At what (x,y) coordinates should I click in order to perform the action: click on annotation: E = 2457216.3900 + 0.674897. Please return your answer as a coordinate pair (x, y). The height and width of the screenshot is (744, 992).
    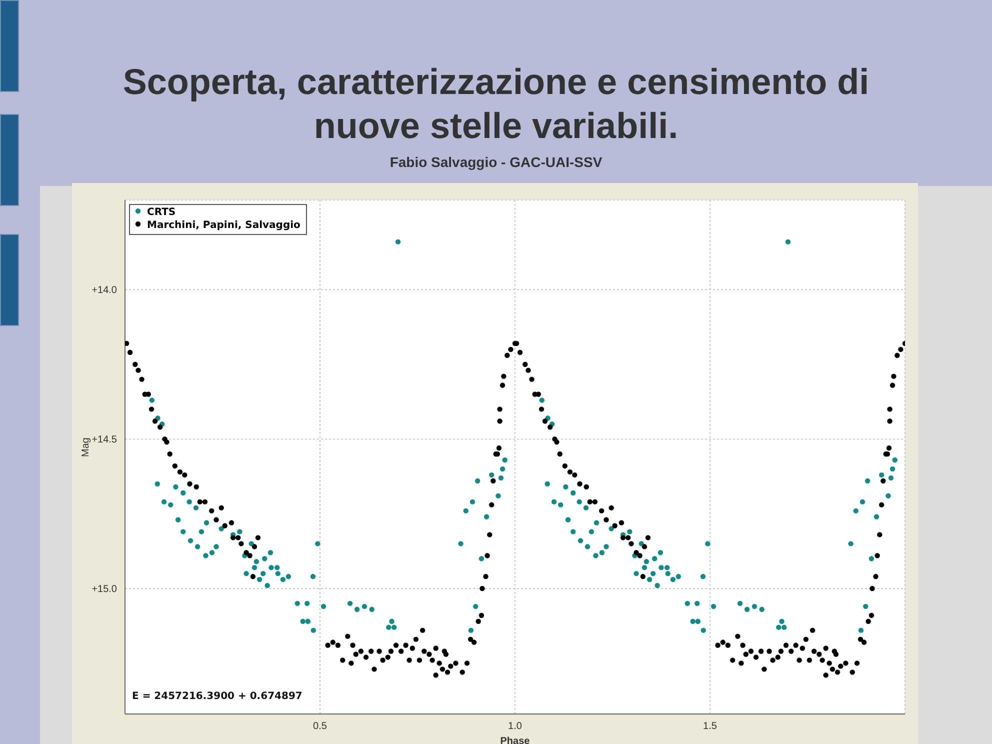
    Looking at the image, I should click on (217, 696).